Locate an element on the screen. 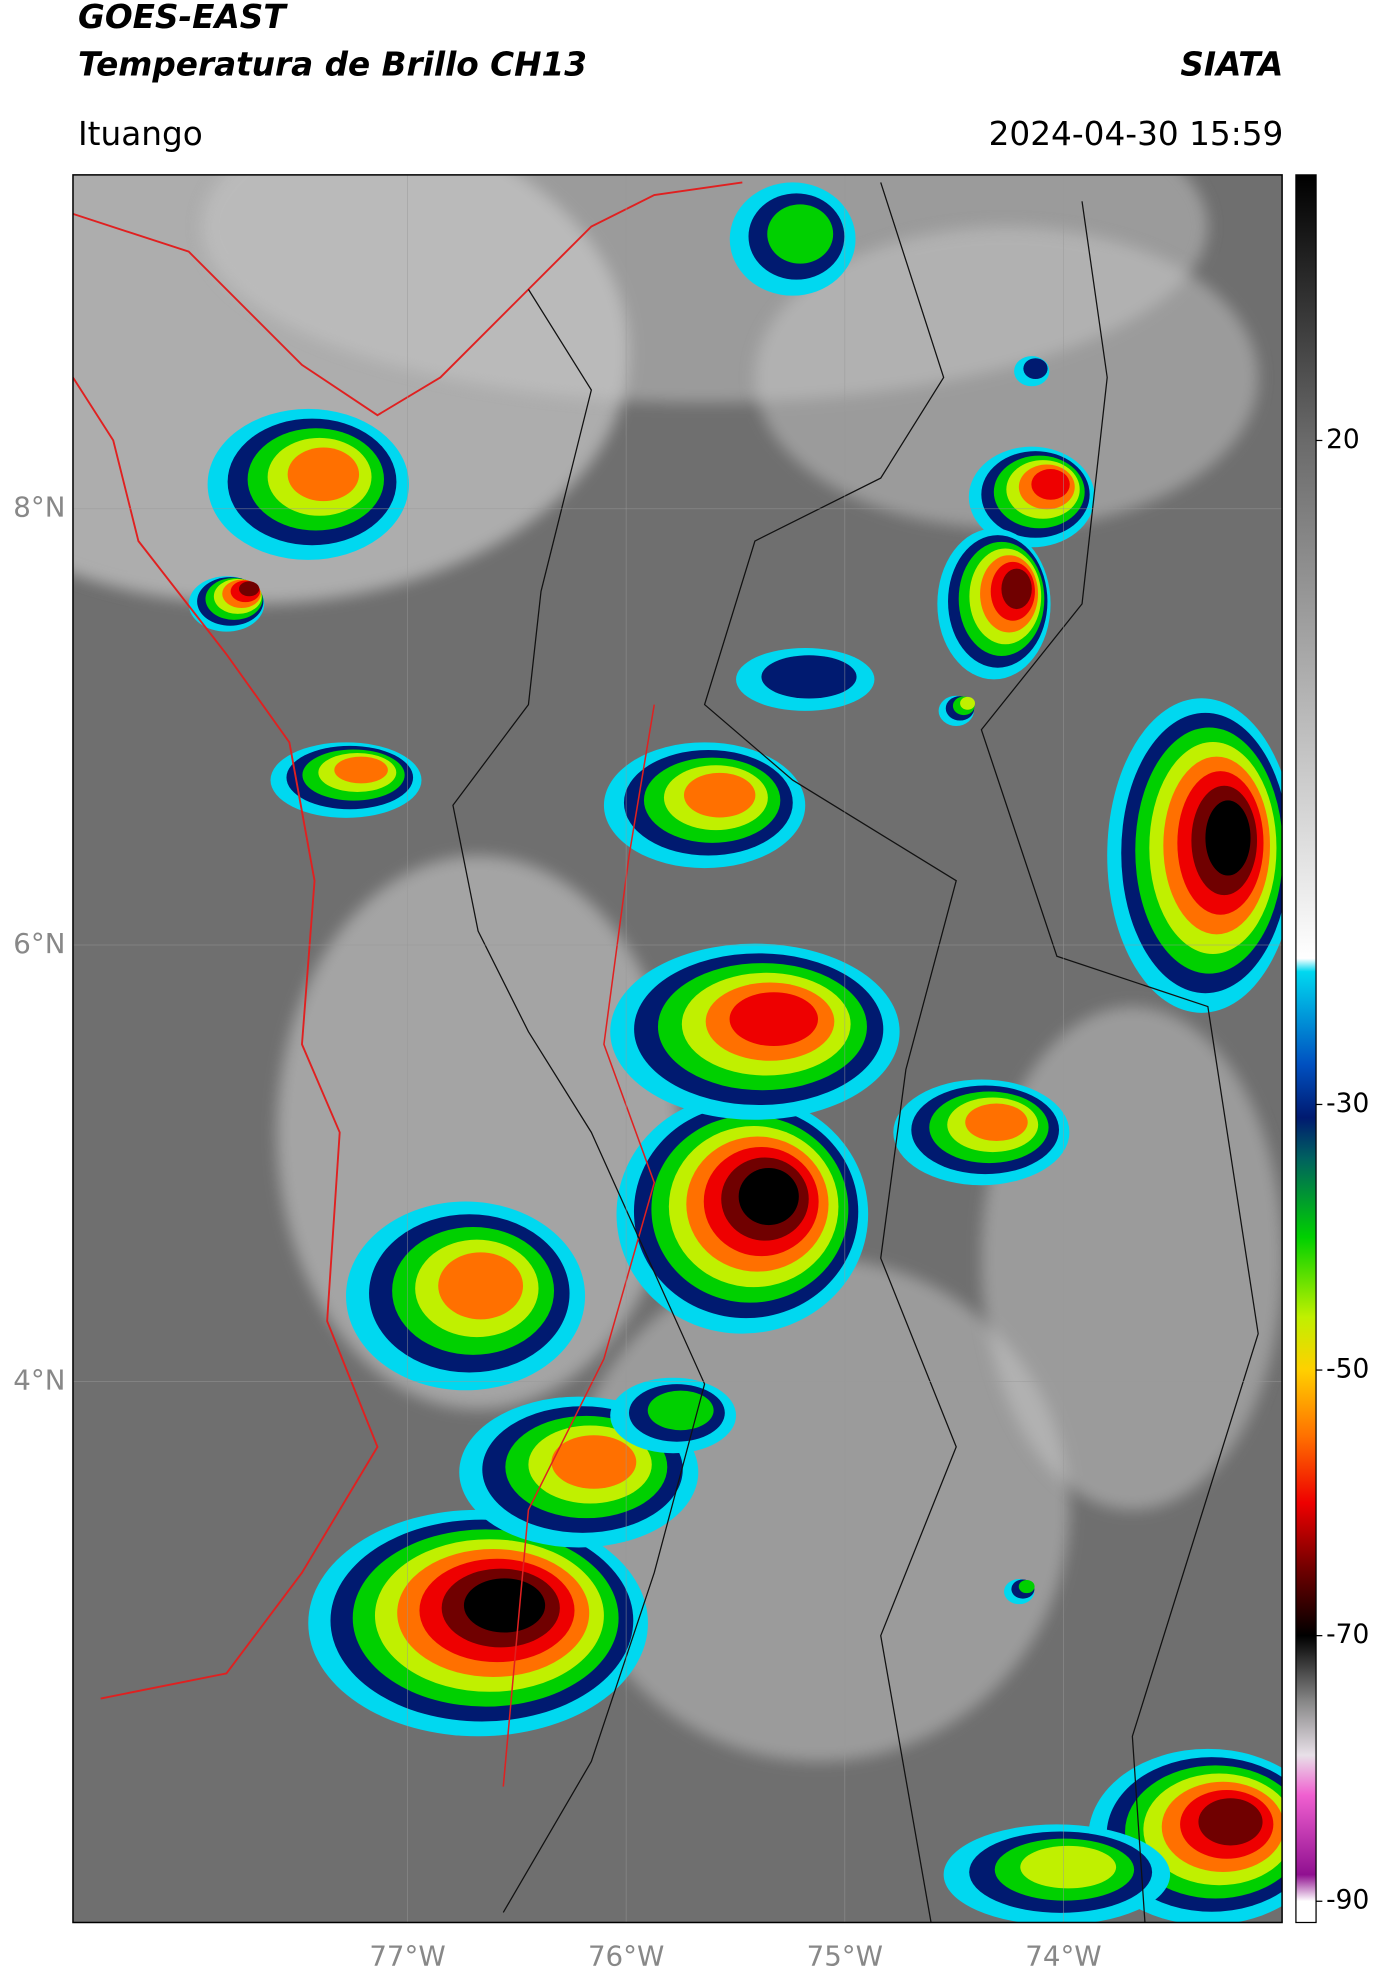  x-tick-label: 75°W is located at coordinates (845, 1956).